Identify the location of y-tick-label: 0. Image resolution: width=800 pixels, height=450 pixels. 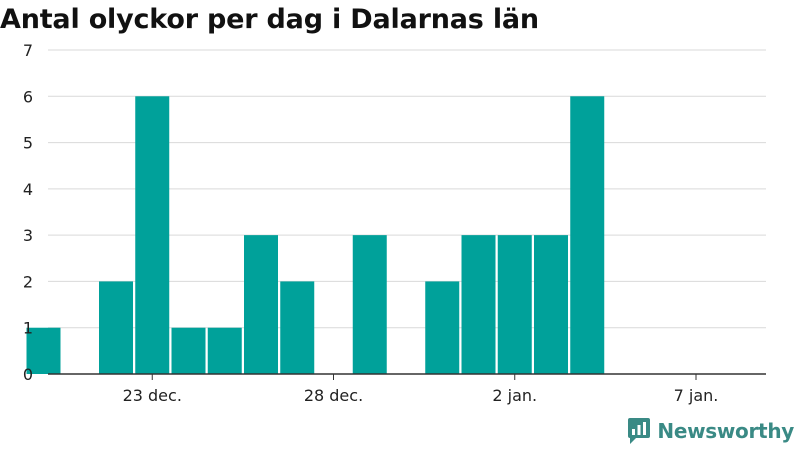
(28, 374).